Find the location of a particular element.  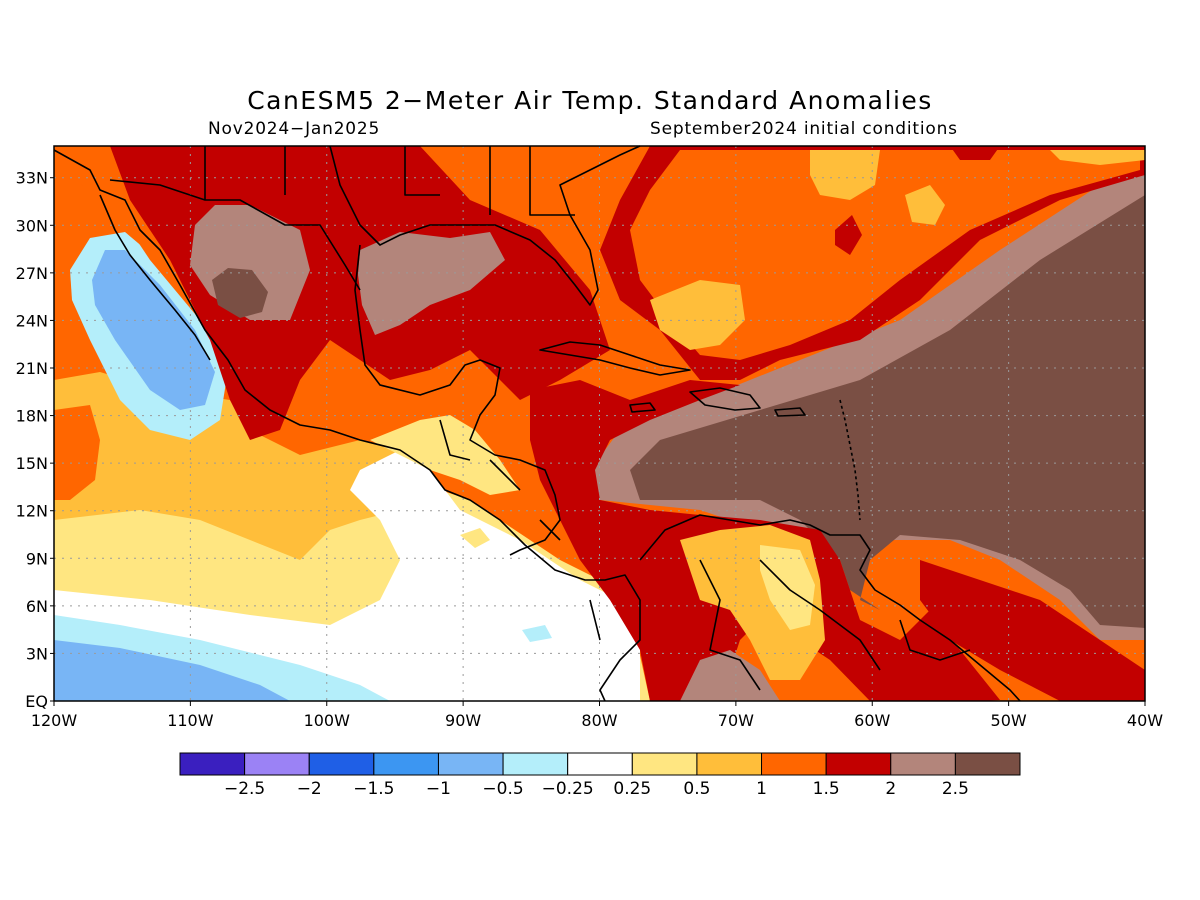

longitude-tick-label: 40W is located at coordinates (1145, 720).